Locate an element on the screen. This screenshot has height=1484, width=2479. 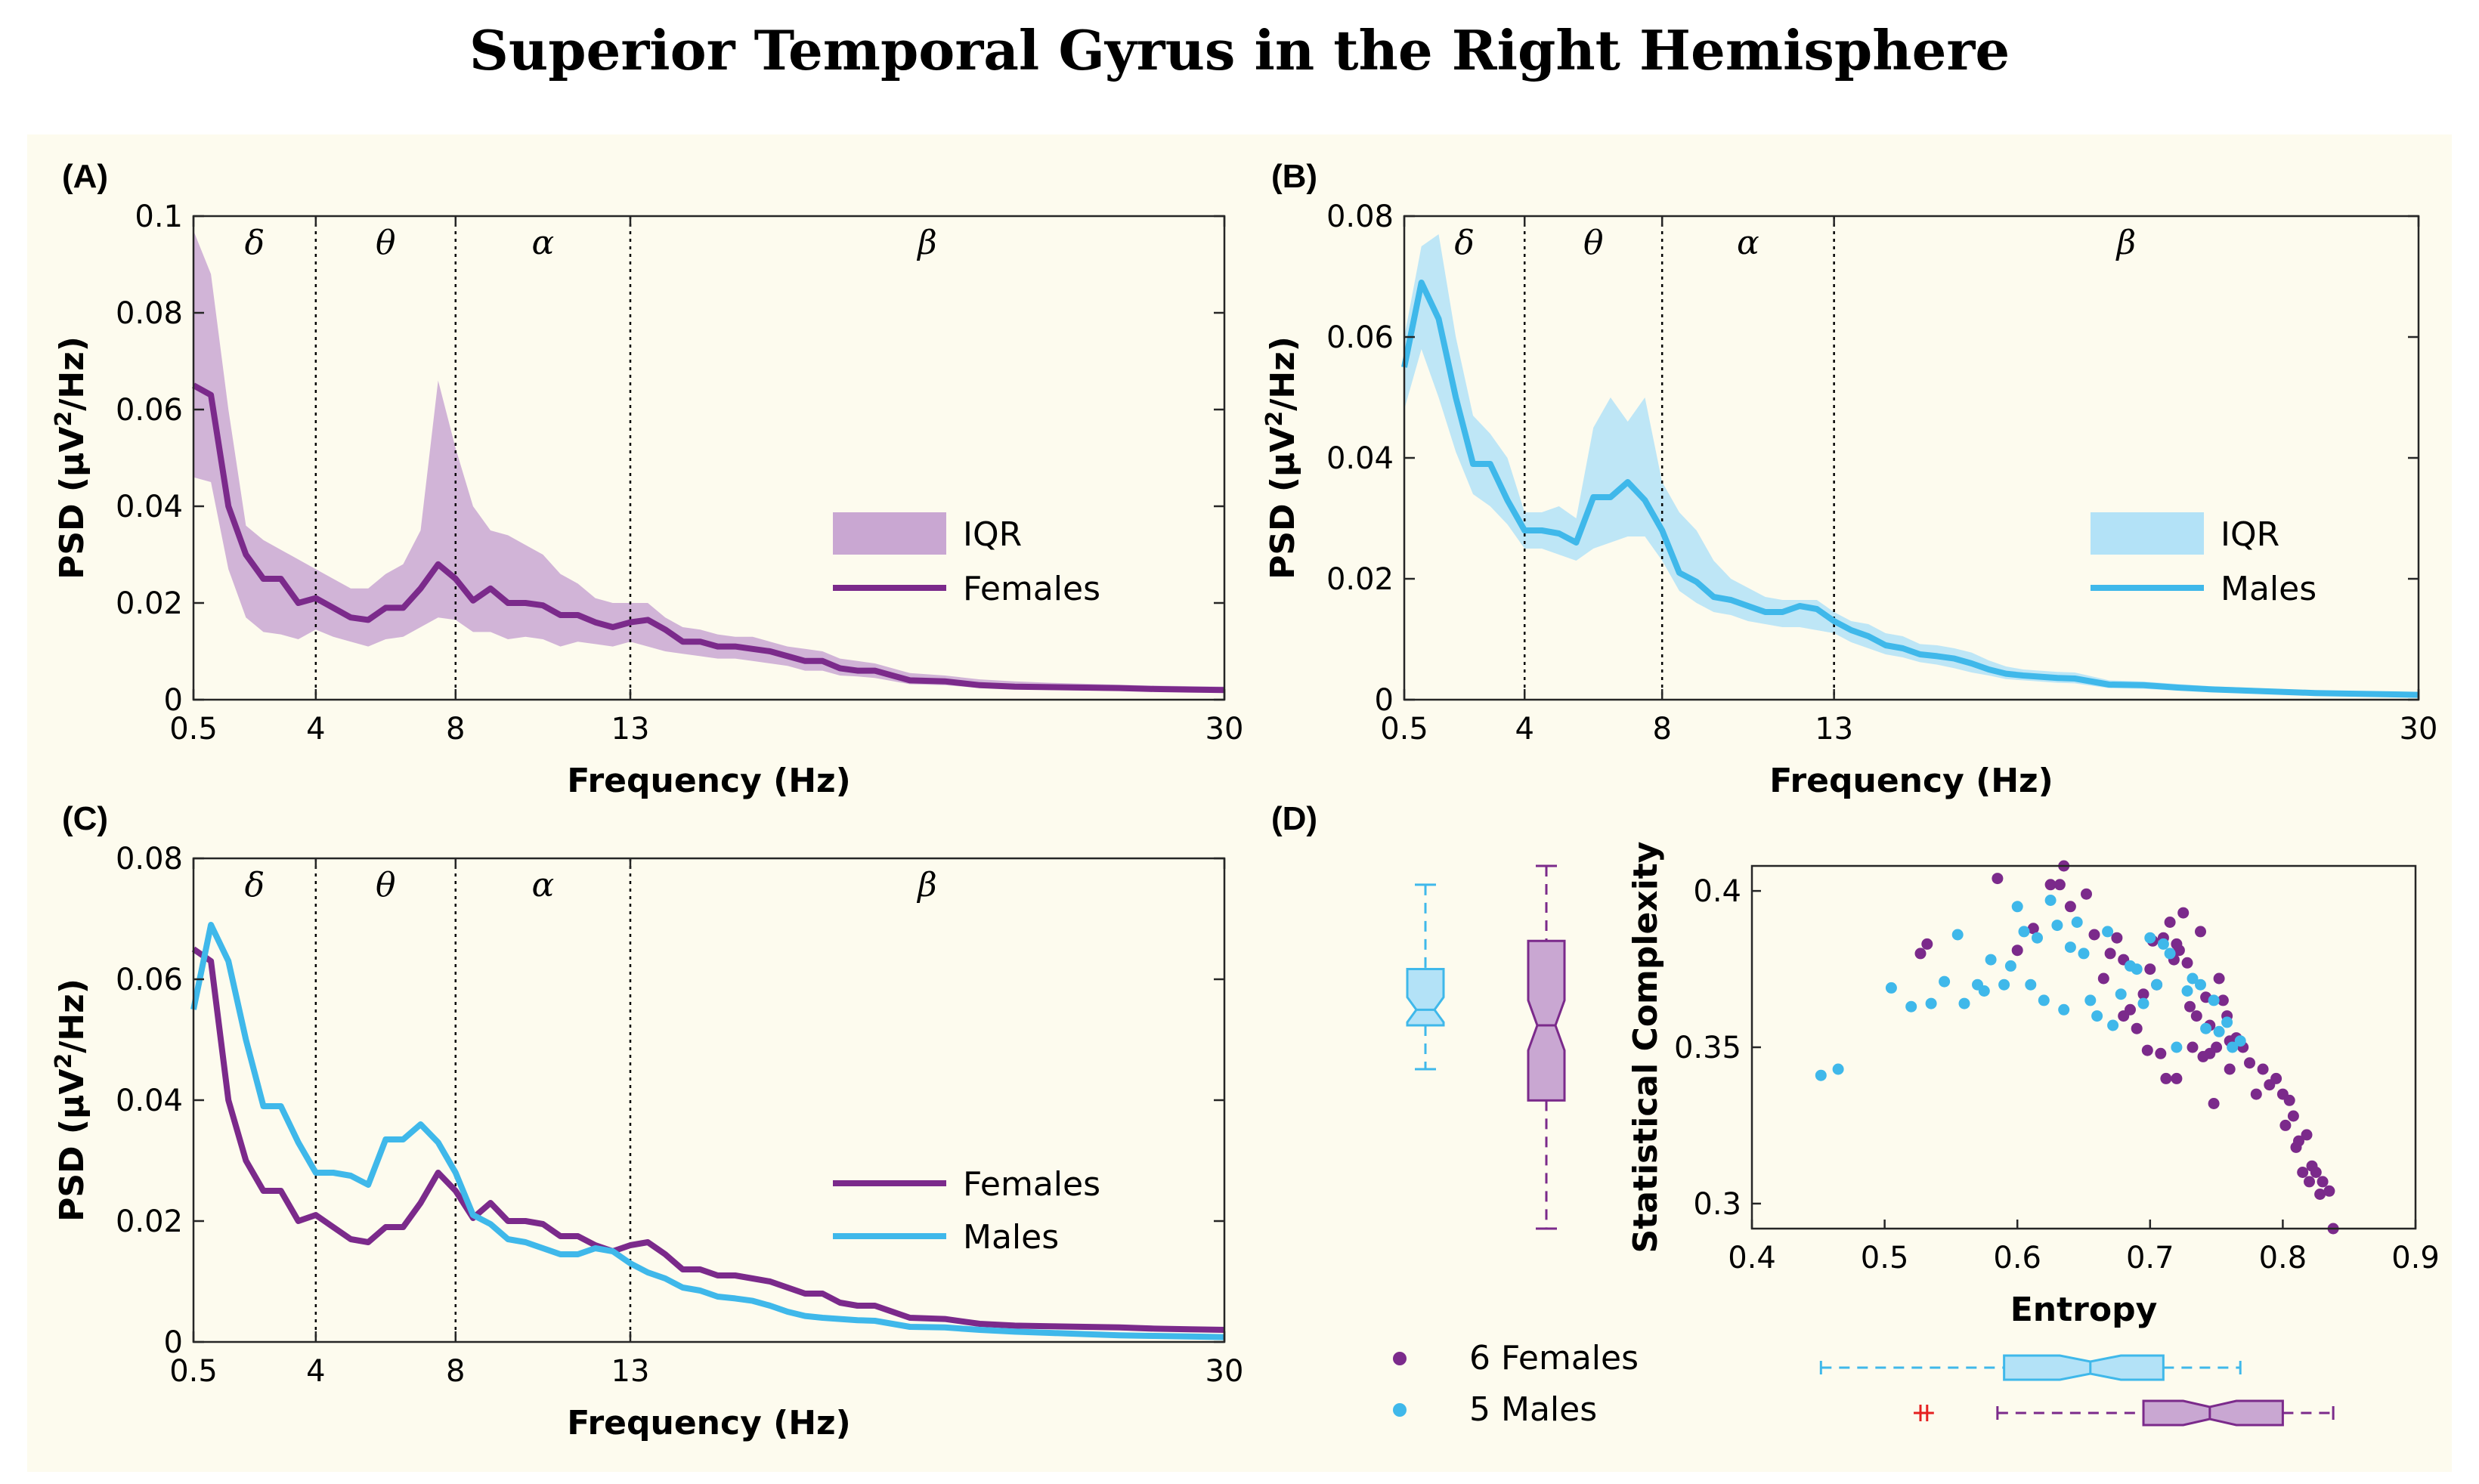
x-tick-label: 4 is located at coordinates (315, 1371).